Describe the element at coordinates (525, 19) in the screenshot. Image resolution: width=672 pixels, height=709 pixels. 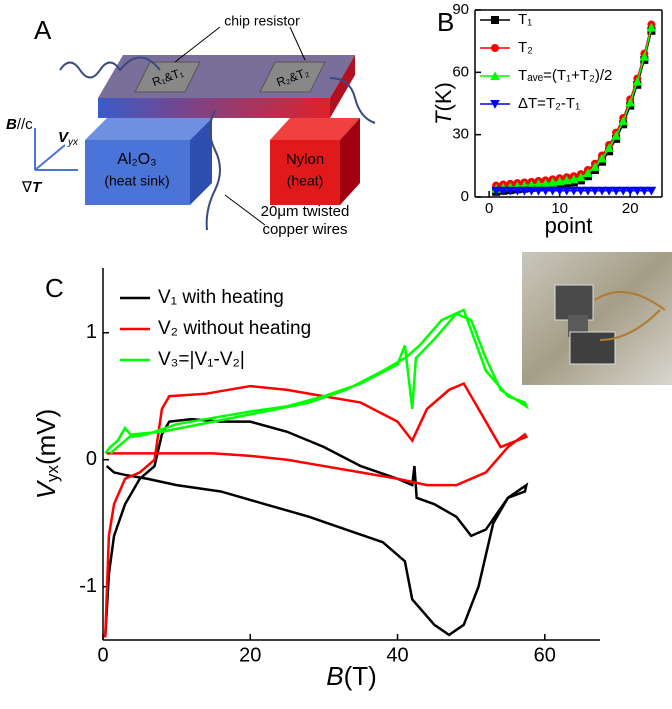
I see `legend-label: T₁` at that location.